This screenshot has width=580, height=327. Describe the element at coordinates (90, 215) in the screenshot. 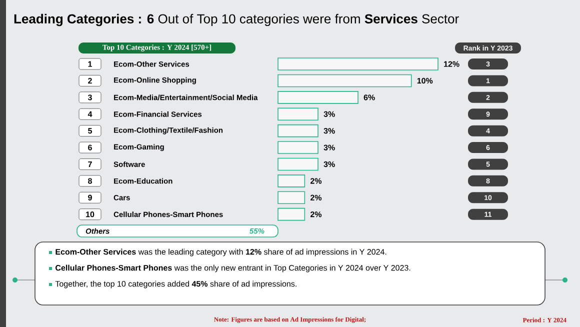

I see `text: 10` at that location.